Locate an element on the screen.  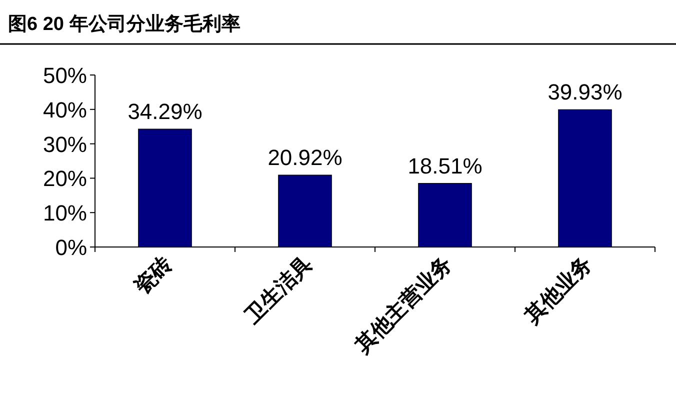
data-label: 20.92% is located at coordinates (305, 157).